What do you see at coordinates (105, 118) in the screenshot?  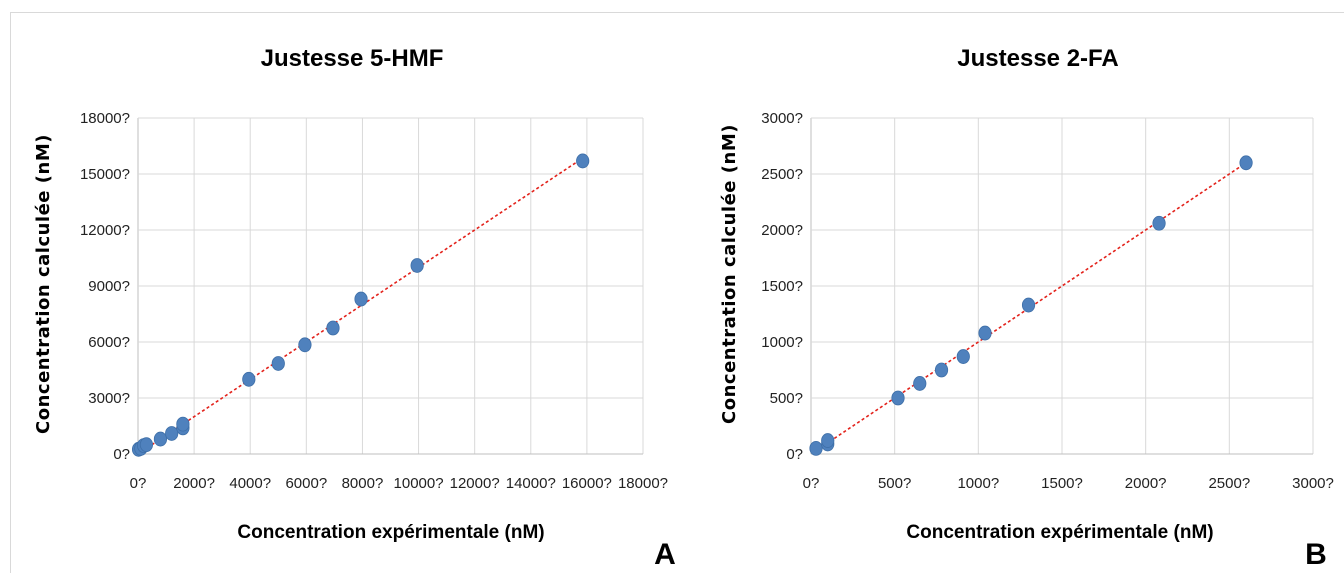 I see `y-tick-label: 18000?` at bounding box center [105, 118].